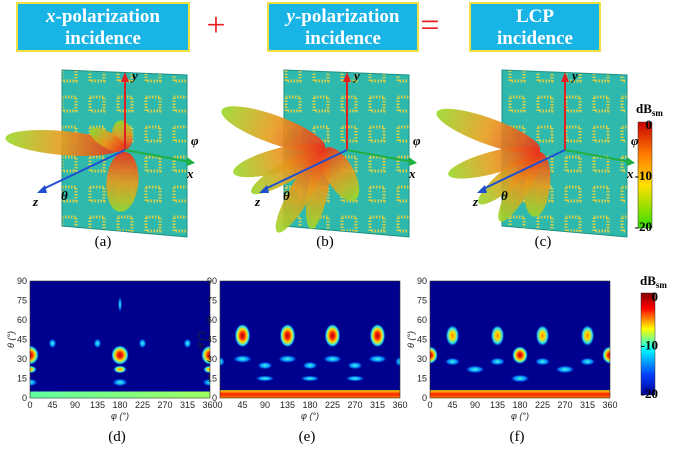 Image resolution: width=685 pixels, height=449 pixels. I want to click on heatmap-field, so click(310, 339).